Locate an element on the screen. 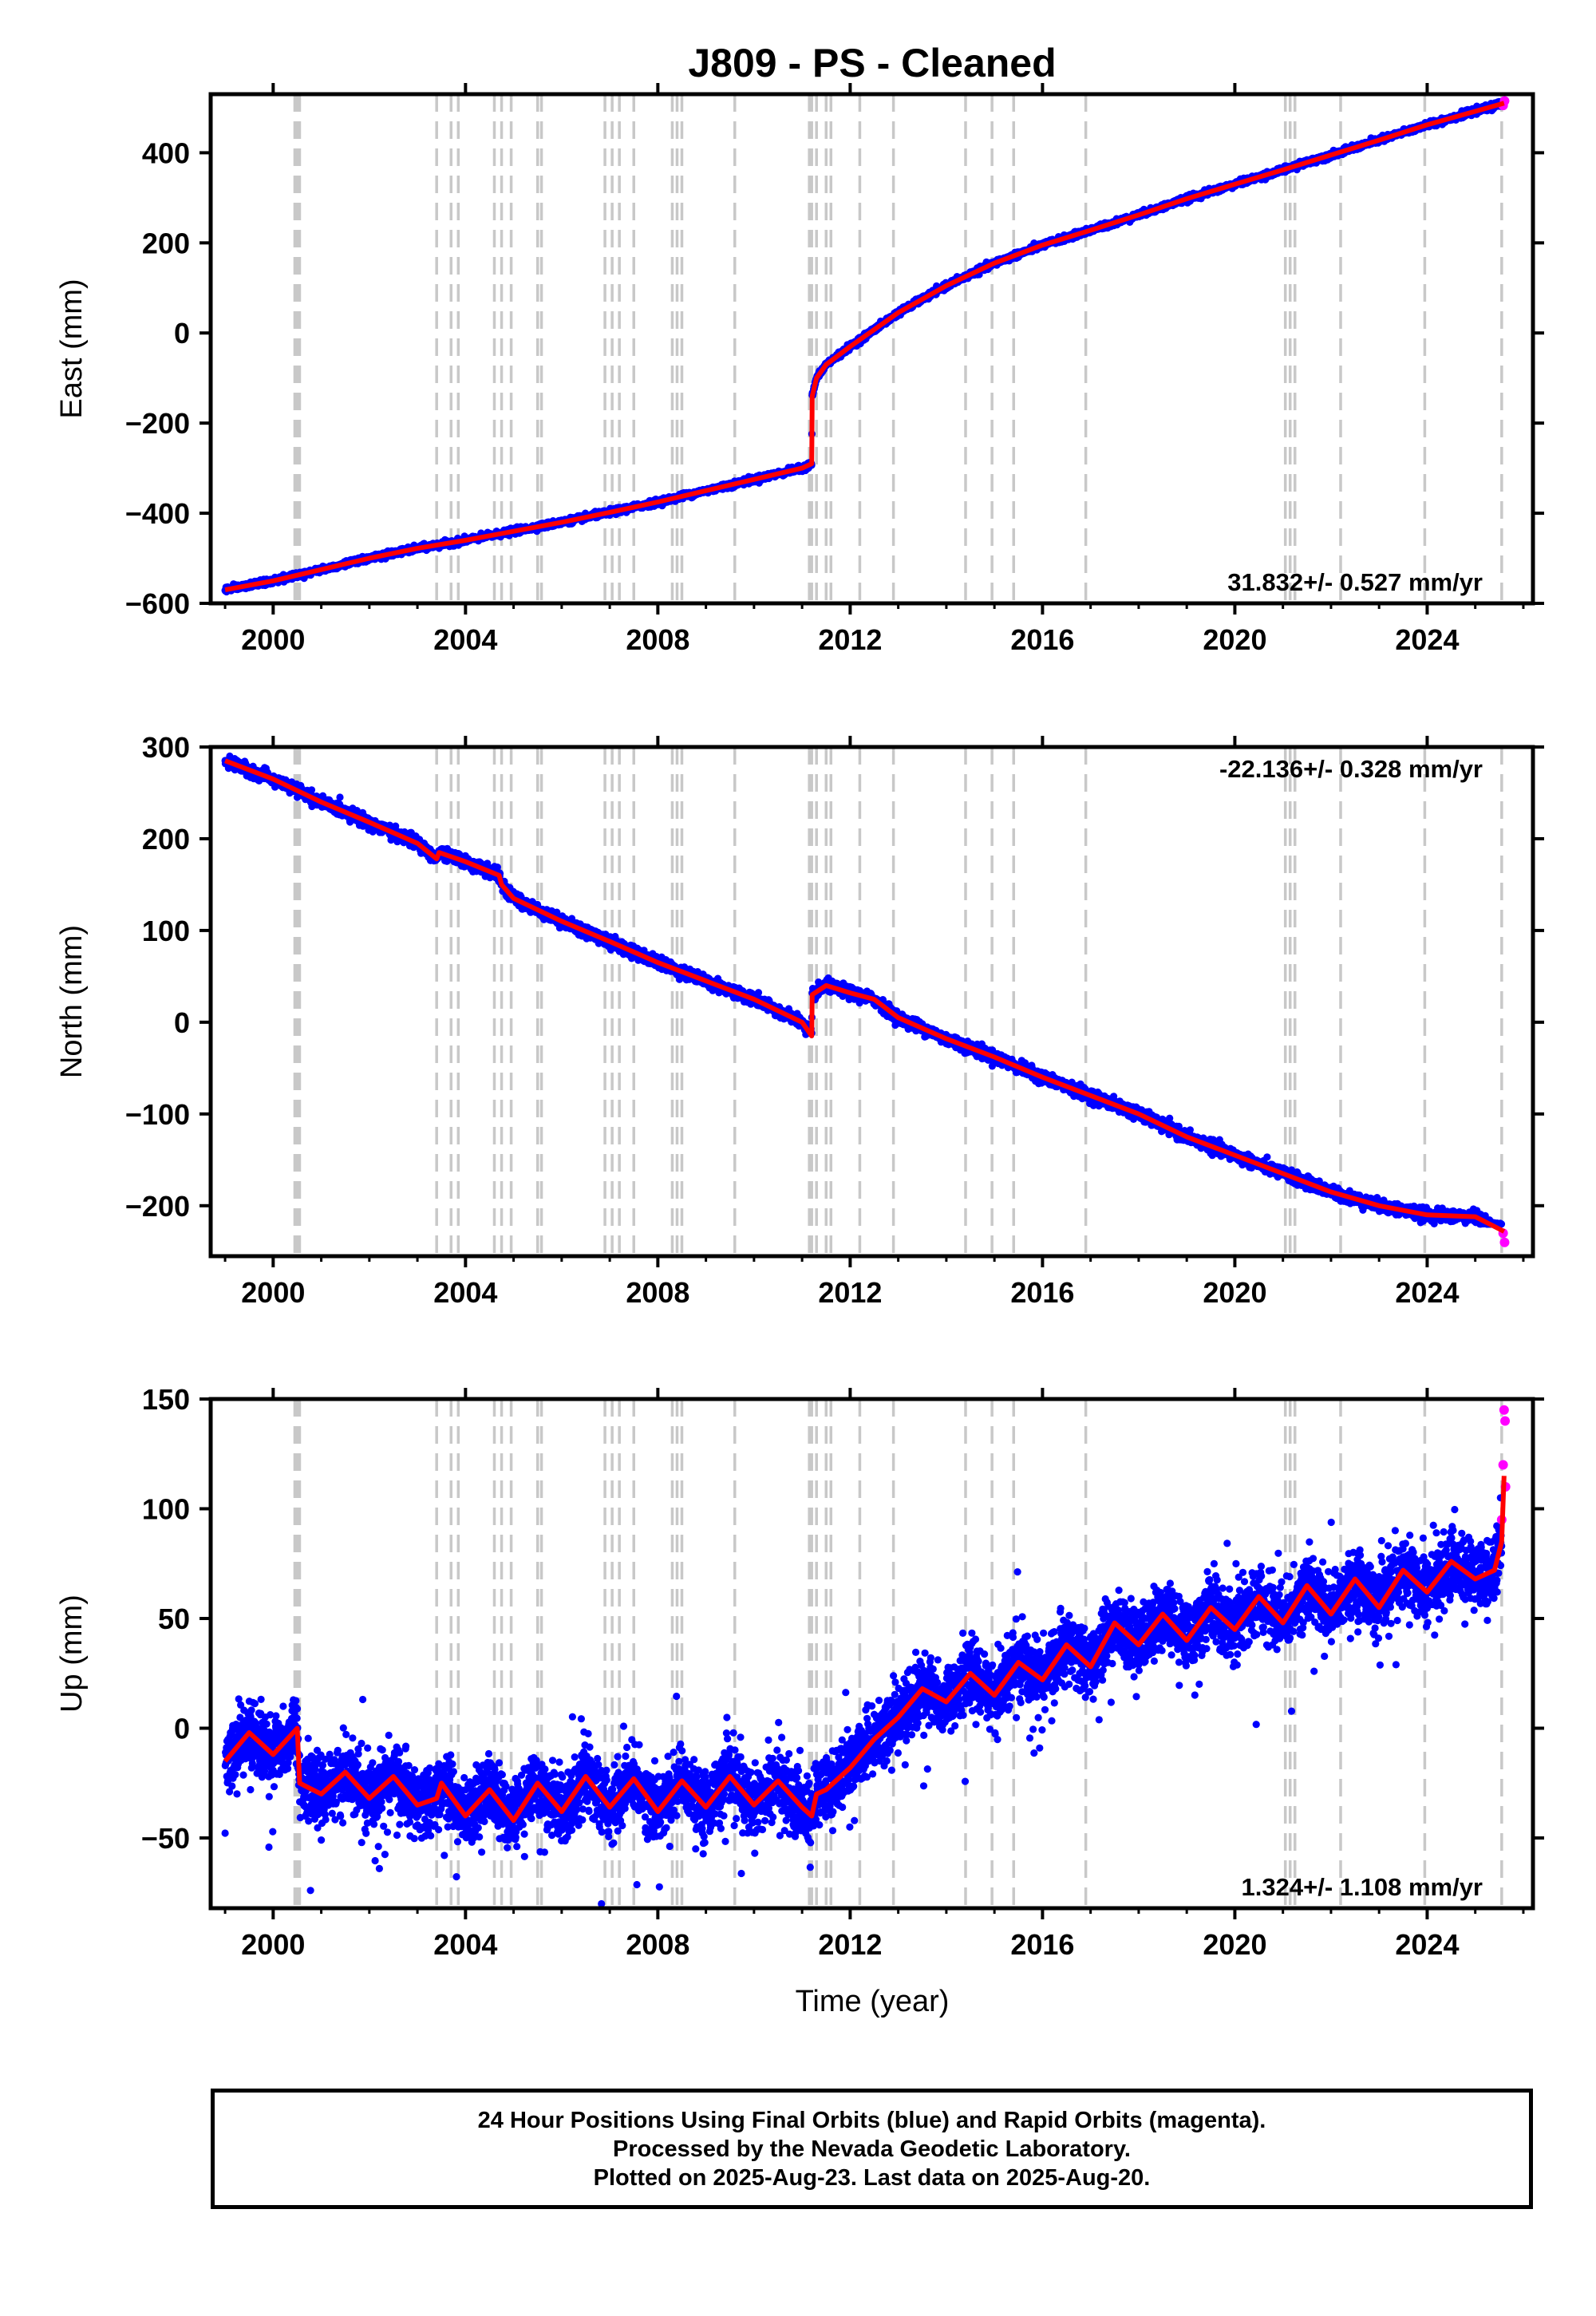 Image resolution: width=1596 pixels, height=2316 pixels. x-tick-label: 2008 is located at coordinates (657, 639).